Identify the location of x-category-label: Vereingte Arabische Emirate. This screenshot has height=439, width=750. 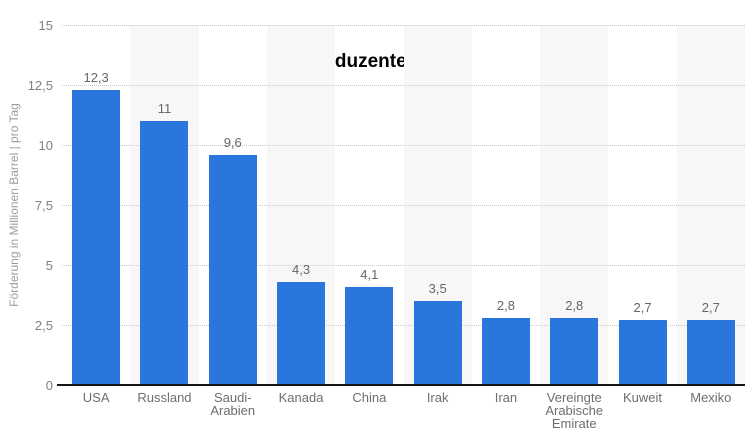
(574, 410).